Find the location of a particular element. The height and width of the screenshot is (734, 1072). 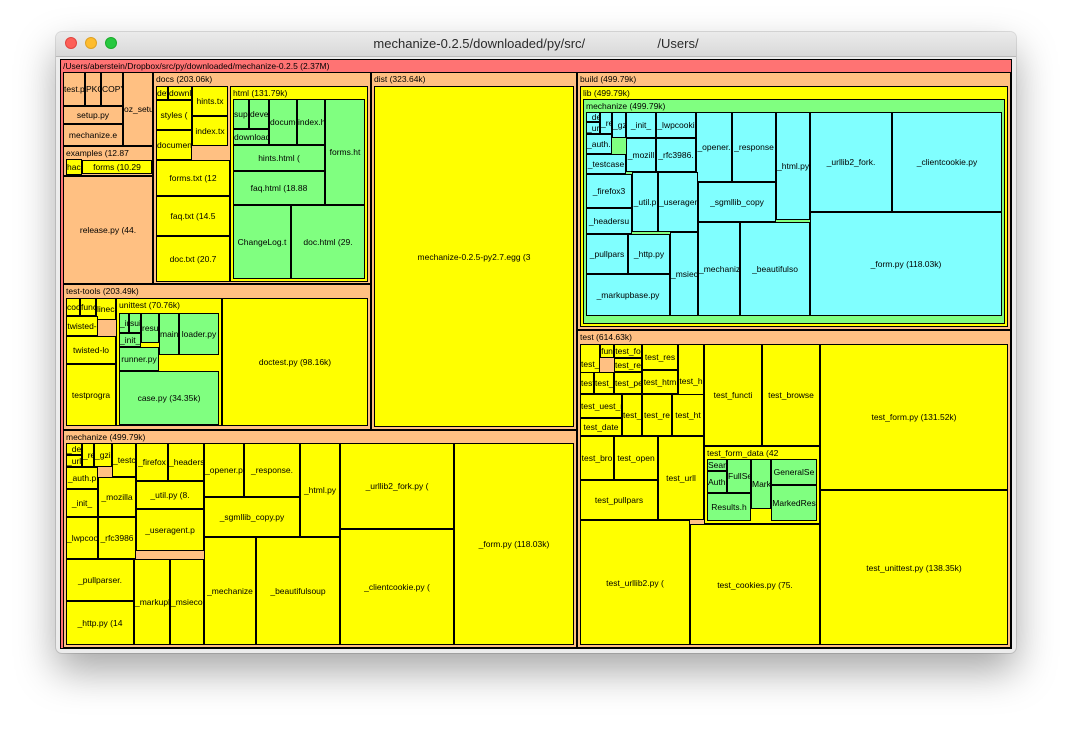

file-useragent: _useragent.p is located at coordinates (170, 530).